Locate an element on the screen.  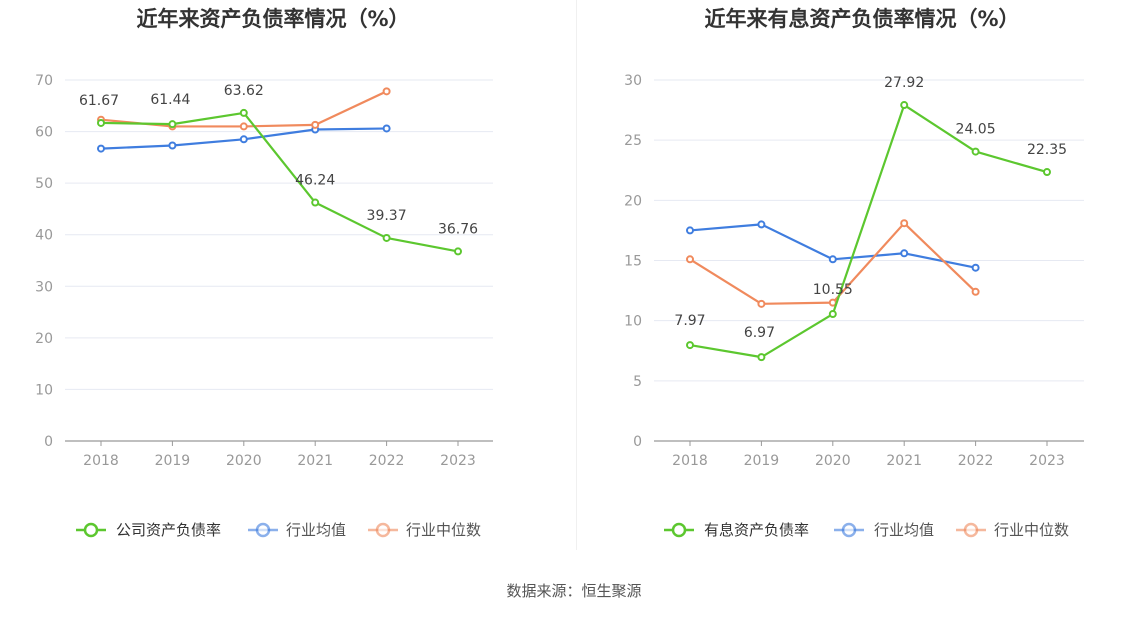
legend-item: 公司资产负债率 is located at coordinates (148, 530).